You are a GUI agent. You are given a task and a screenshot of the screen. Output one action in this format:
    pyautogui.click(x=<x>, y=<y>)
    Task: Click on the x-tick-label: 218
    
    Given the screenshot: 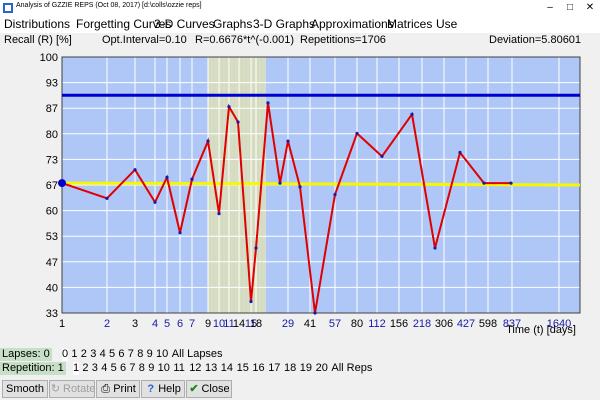 What is the action you would take?
    pyautogui.click(x=422, y=324)
    